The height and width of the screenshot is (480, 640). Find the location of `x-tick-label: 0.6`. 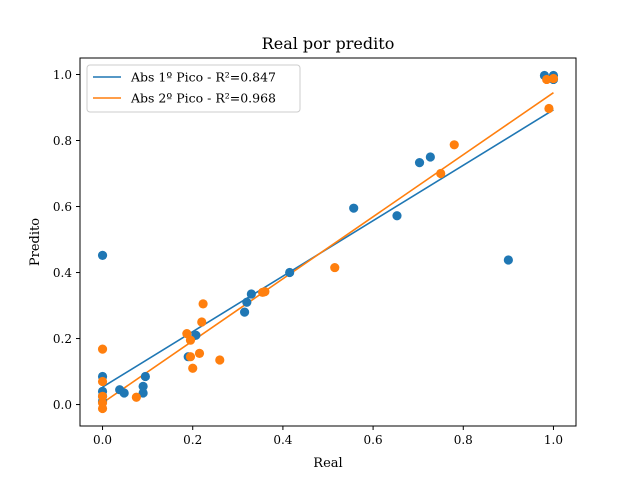

x-tick-label: 0.6 is located at coordinates (373, 440).